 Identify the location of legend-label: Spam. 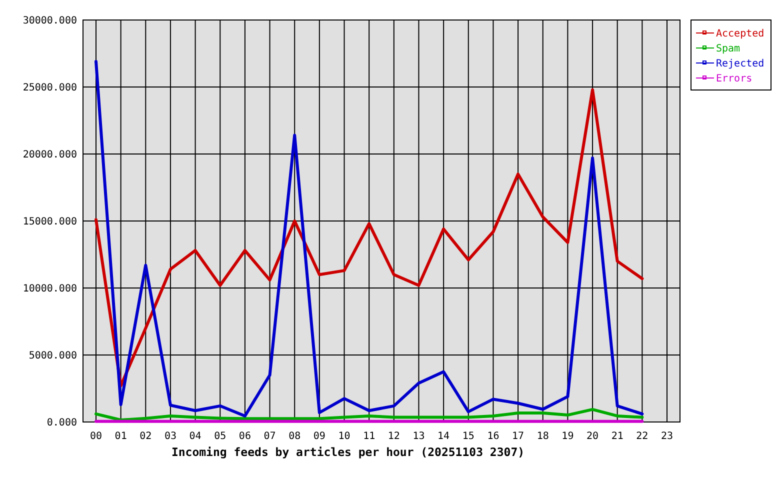
(728, 49).